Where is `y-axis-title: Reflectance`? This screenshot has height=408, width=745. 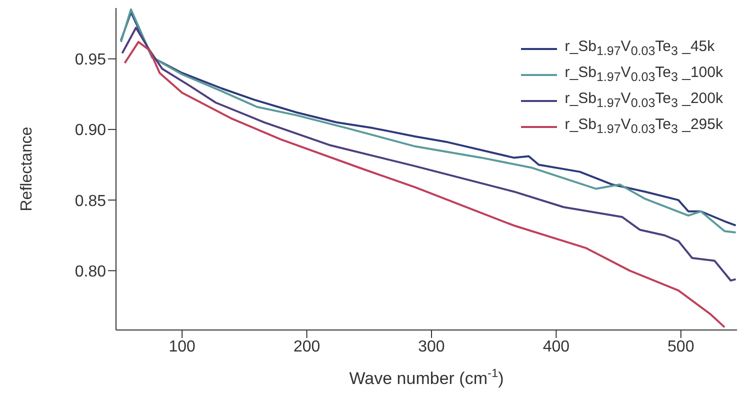 y-axis-title: Reflectance is located at coordinates (27, 169).